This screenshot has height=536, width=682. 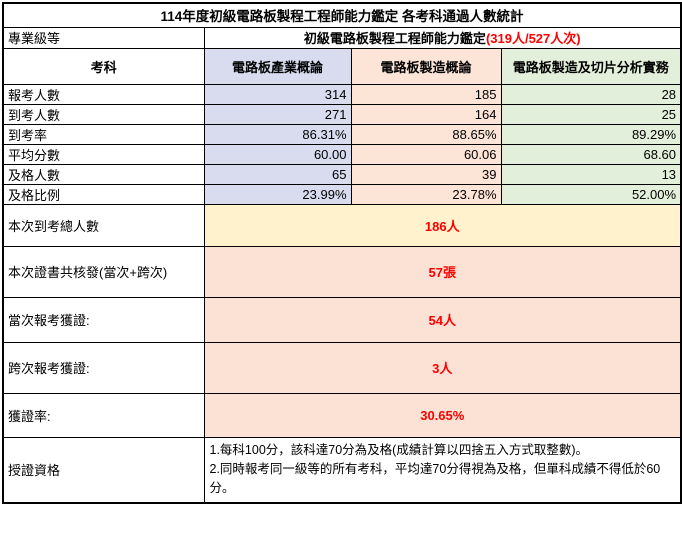 I want to click on stat-label: 平均分數, so click(x=103, y=154).